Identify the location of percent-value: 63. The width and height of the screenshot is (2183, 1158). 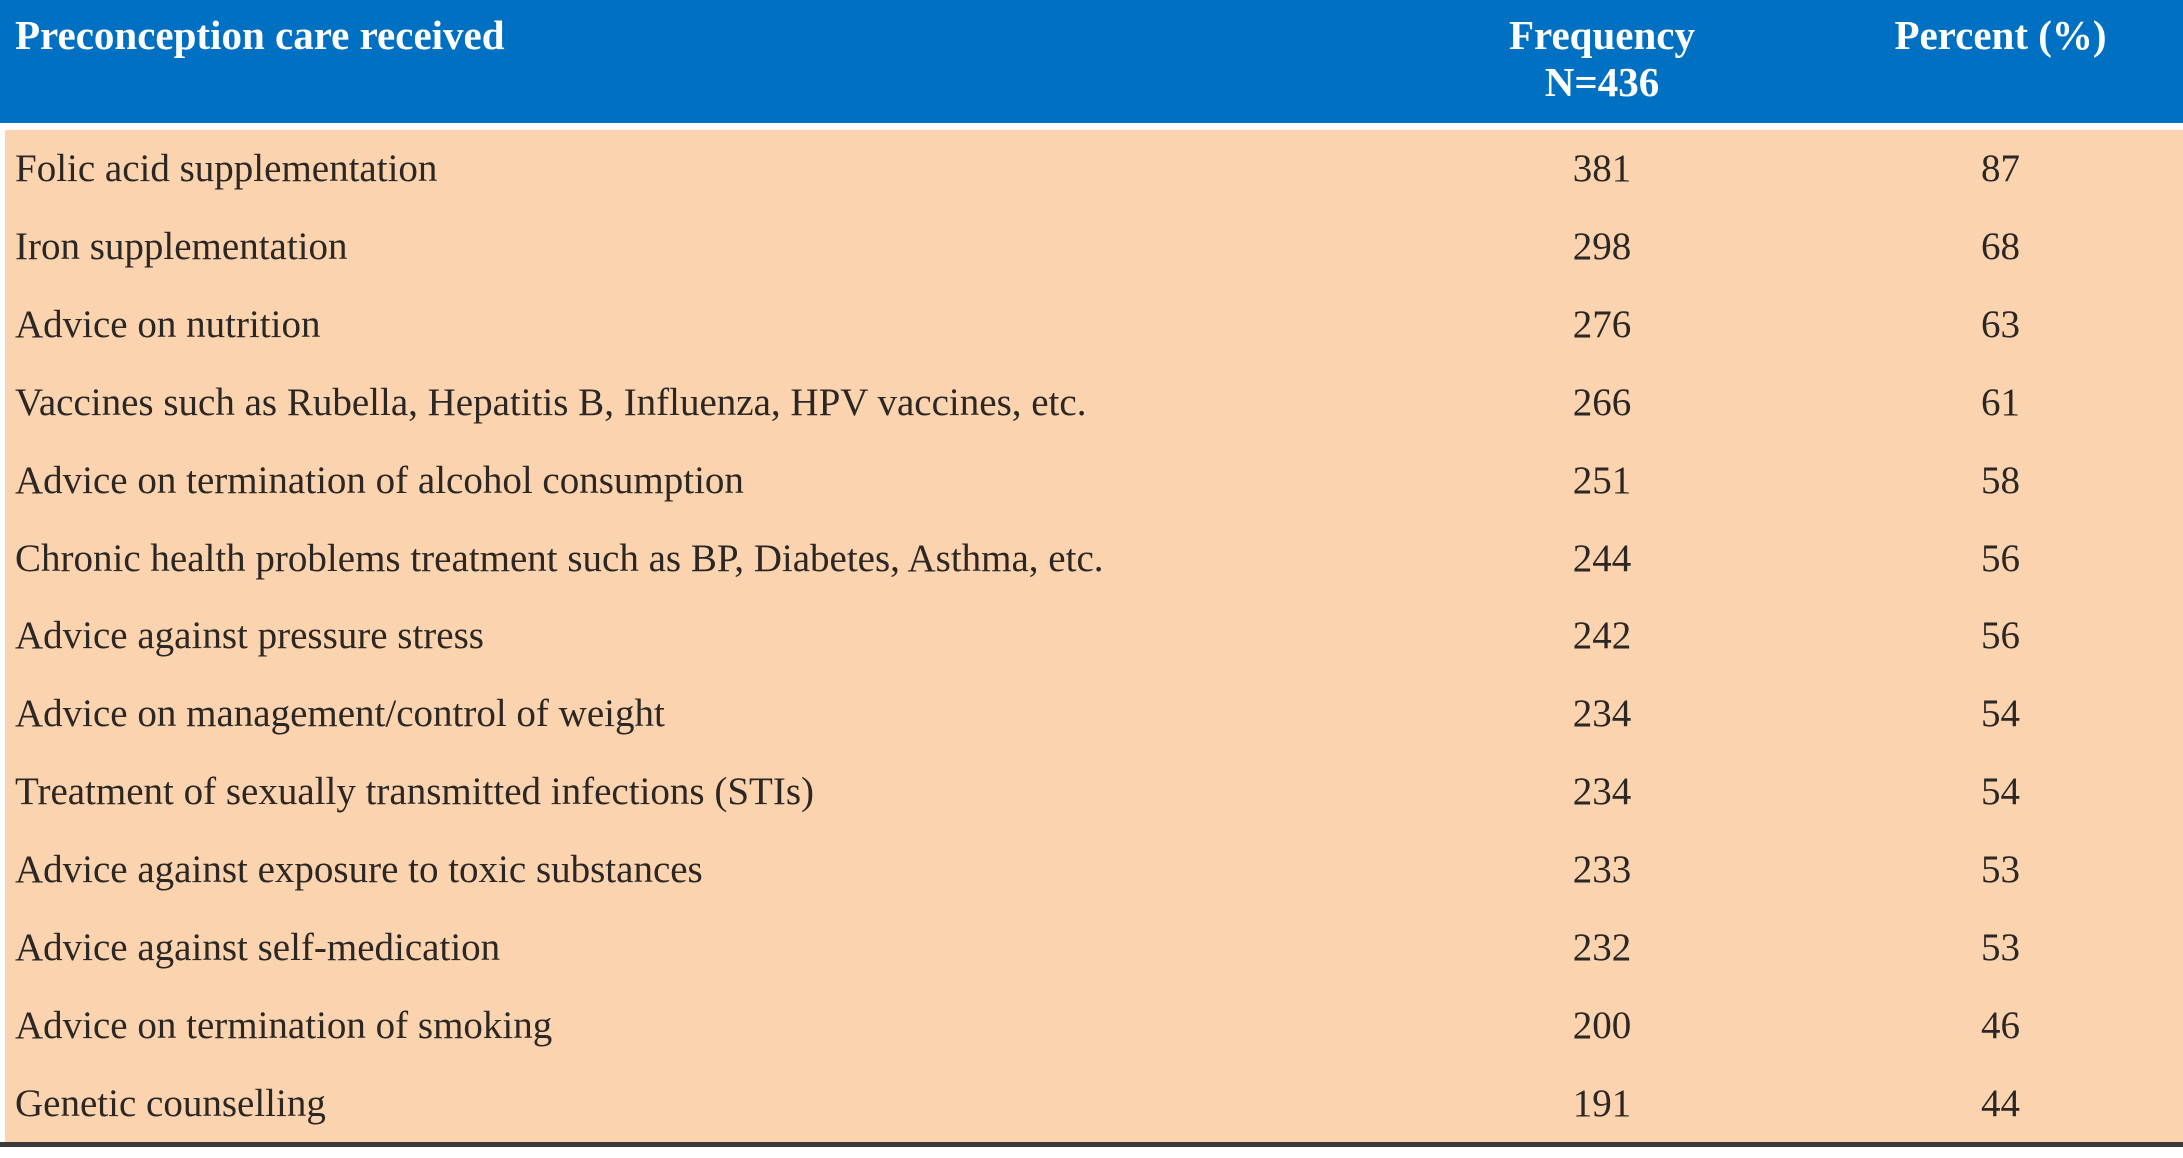
(2000, 325).